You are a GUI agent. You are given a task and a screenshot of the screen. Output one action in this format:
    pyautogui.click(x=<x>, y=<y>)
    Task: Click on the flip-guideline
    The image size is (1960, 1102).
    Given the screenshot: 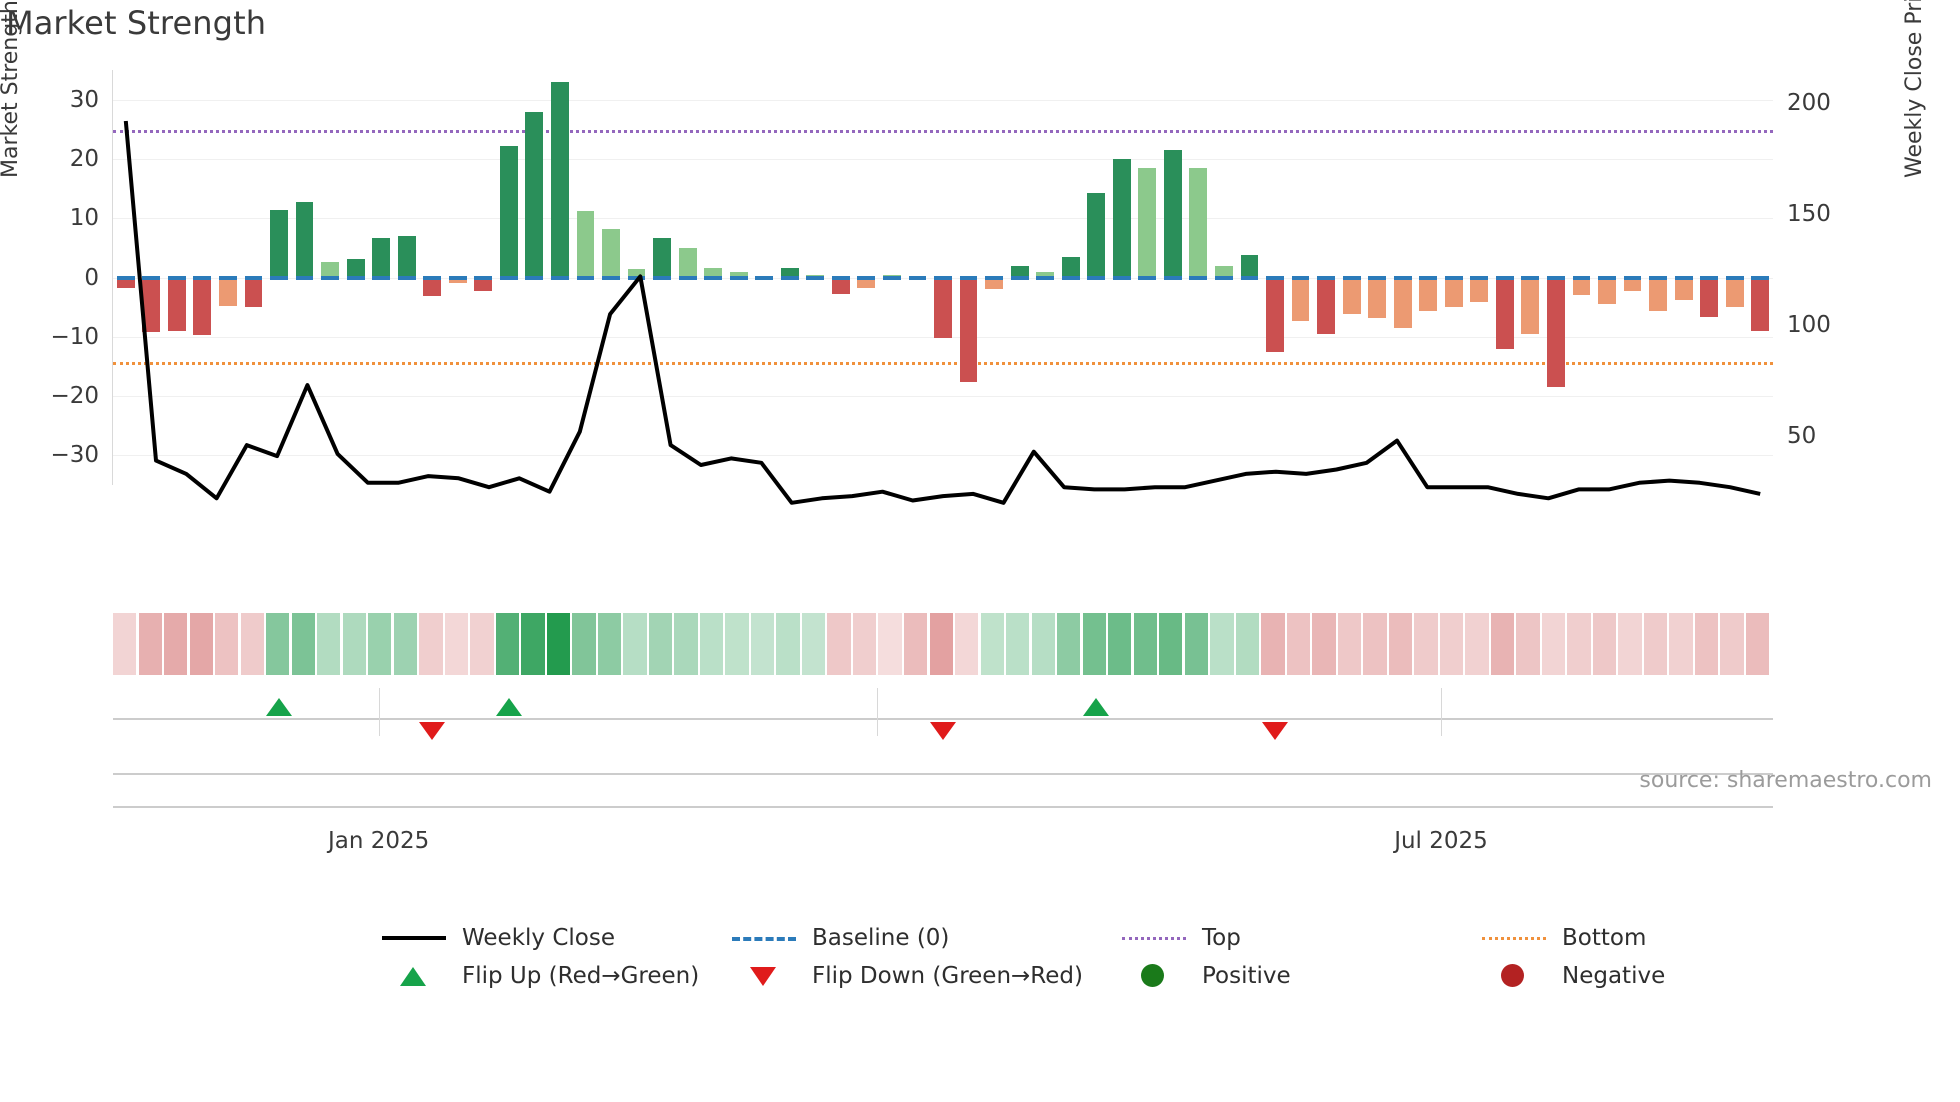 What is the action you would take?
    pyautogui.click(x=943, y=774)
    